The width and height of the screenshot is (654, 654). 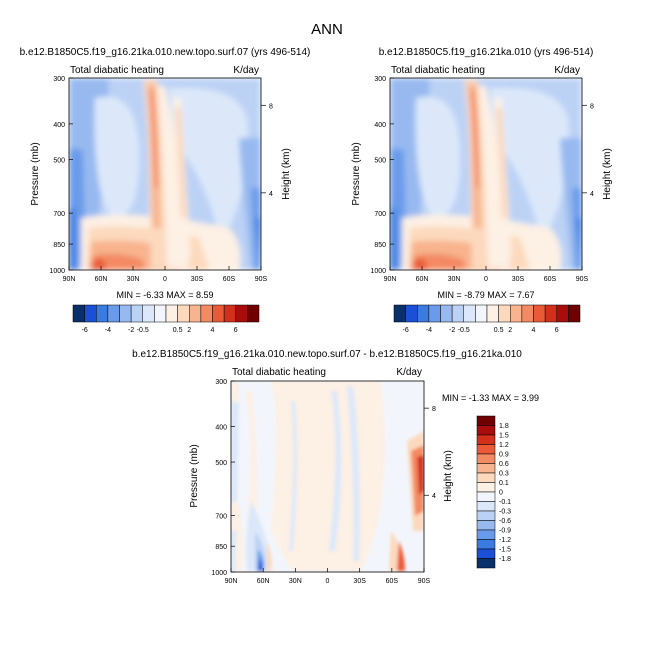 What do you see at coordinates (356, 173) in the screenshot?
I see `panel-2-y-label: Pressure (mb)` at bounding box center [356, 173].